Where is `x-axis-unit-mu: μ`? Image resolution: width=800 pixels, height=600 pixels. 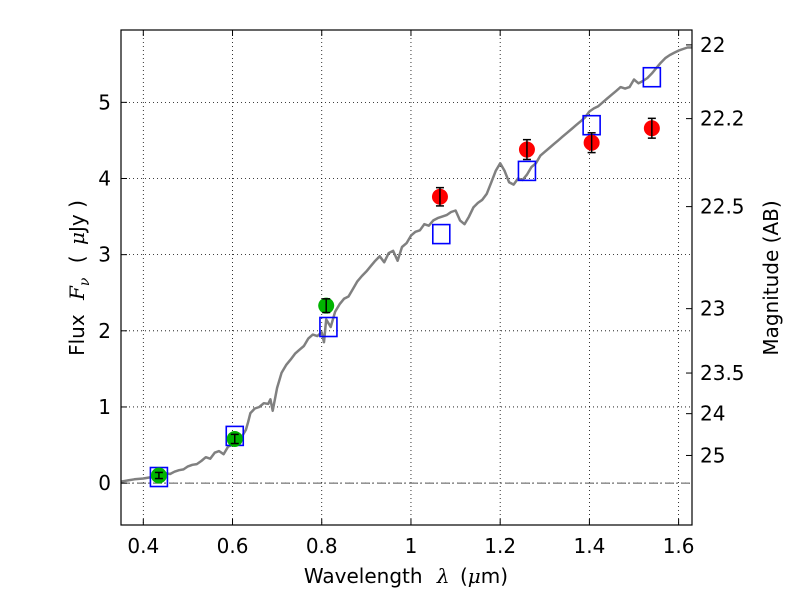
x-axis-unit-mu: μ is located at coordinates (474, 576).